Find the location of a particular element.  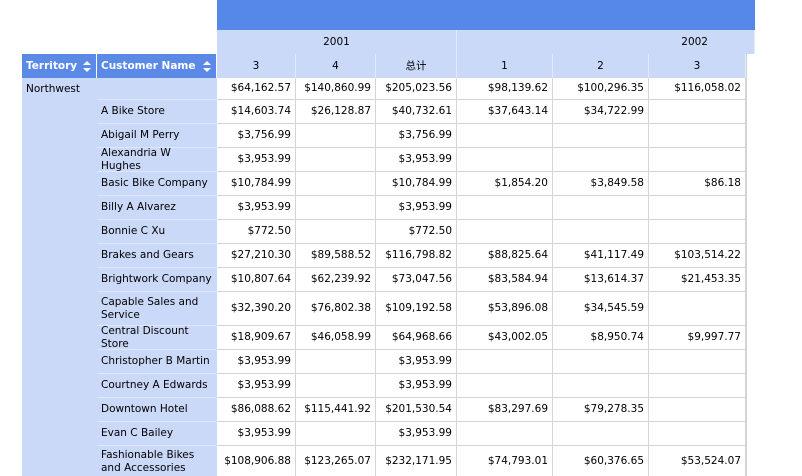

cut-column is located at coordinates (750, 253).